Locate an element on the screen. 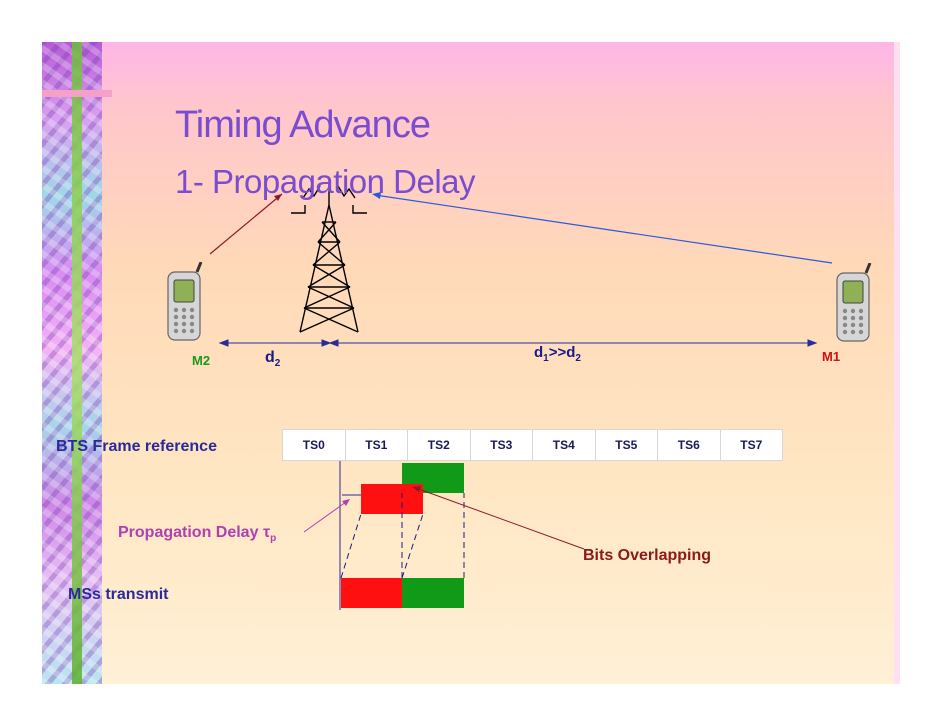 The height and width of the screenshot is (728, 942). relation-text: >>d is located at coordinates (562, 352).